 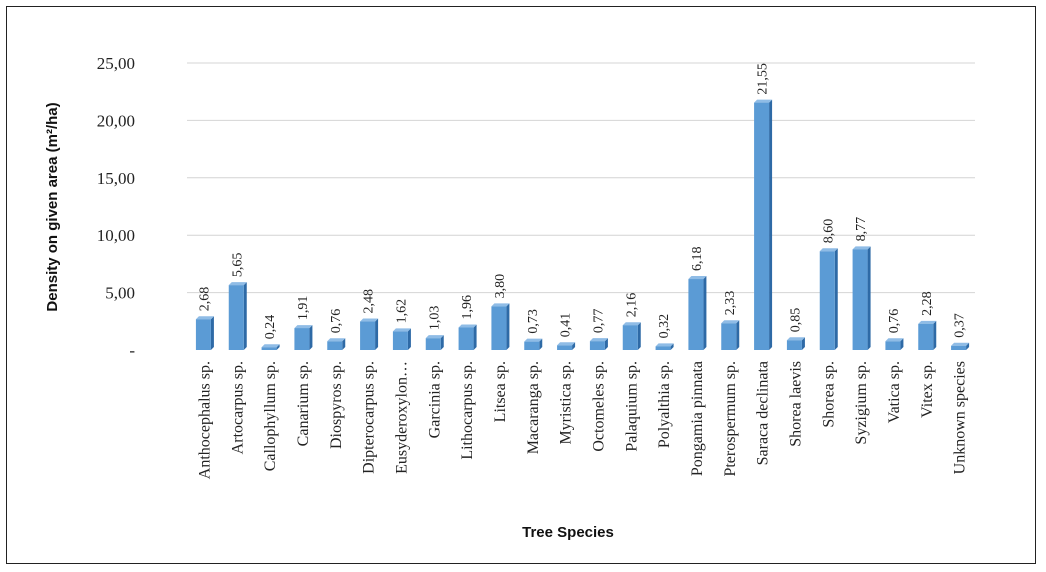 I want to click on category-label: Palaquium sp., so click(x=631, y=406).